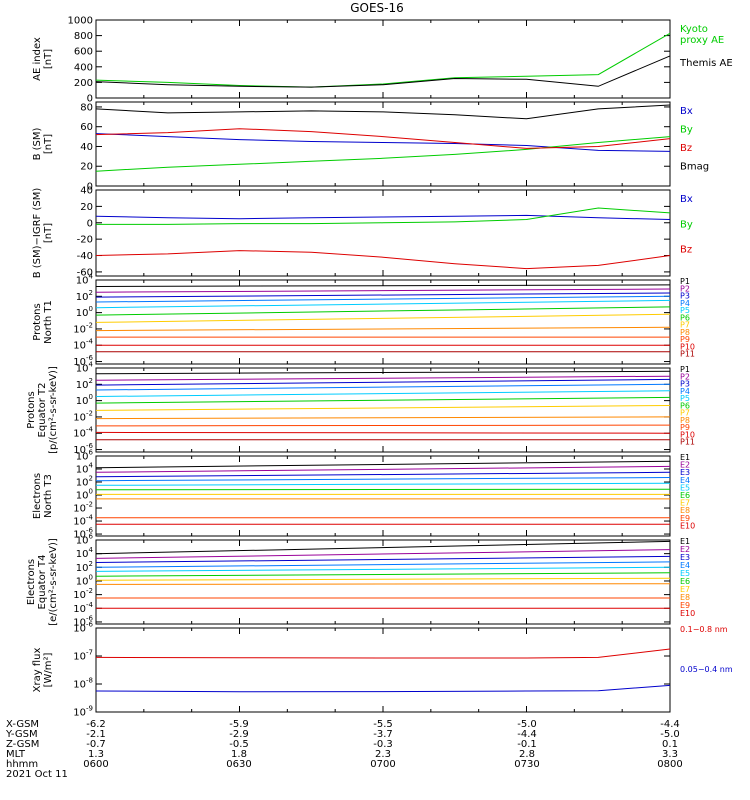  I want to click on y-axis-label: AE index[nT], so click(43, 59).